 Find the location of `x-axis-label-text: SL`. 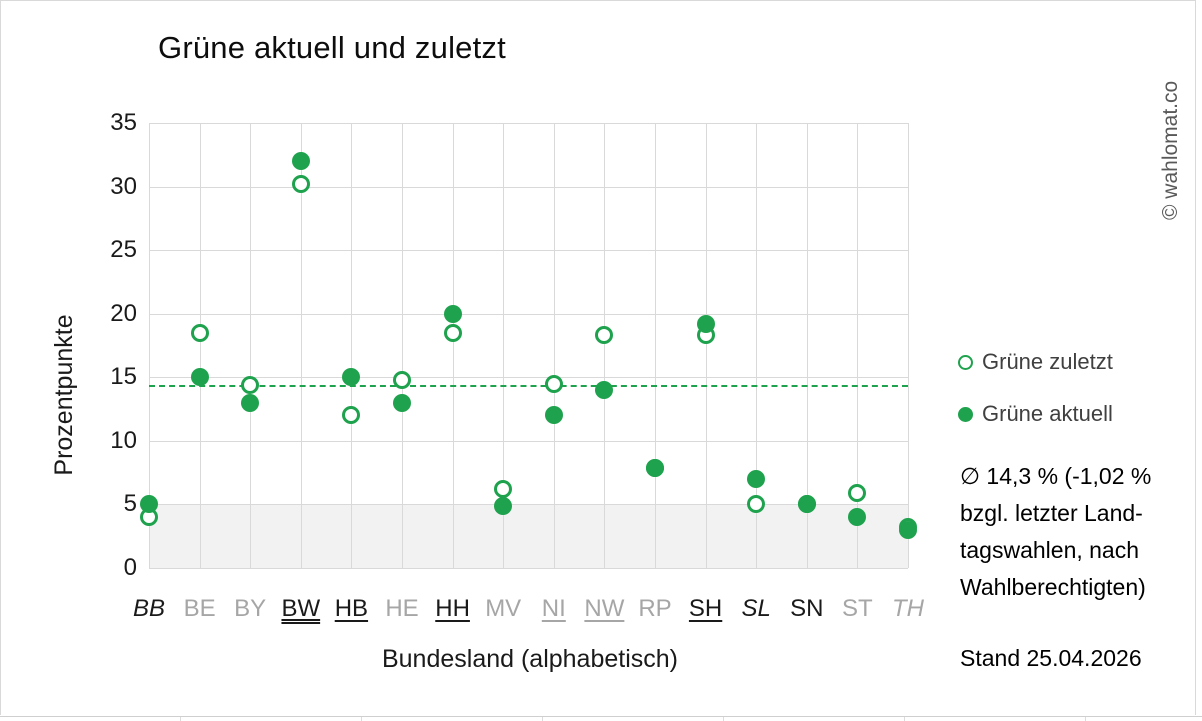

x-axis-label-text: SL is located at coordinates (756, 608).